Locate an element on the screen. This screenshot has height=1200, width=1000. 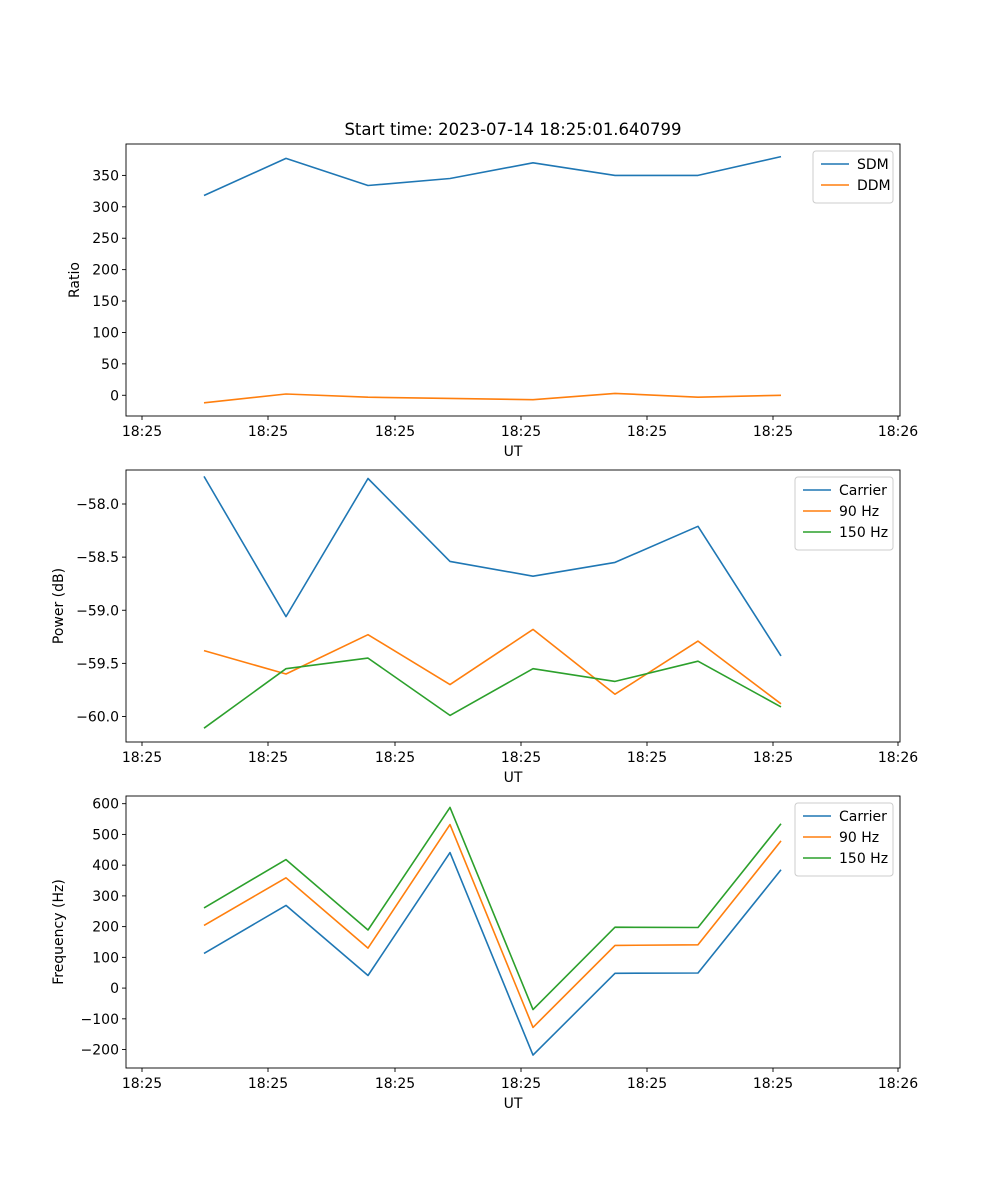
y-tick-label: −200 is located at coordinates (100, 1051).